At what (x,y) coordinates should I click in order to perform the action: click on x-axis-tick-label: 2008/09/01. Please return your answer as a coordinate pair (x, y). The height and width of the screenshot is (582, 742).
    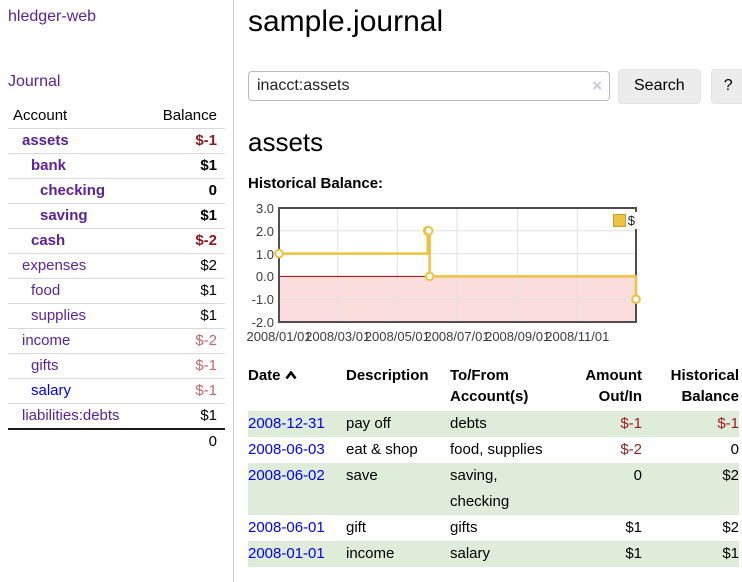
    Looking at the image, I should click on (518, 336).